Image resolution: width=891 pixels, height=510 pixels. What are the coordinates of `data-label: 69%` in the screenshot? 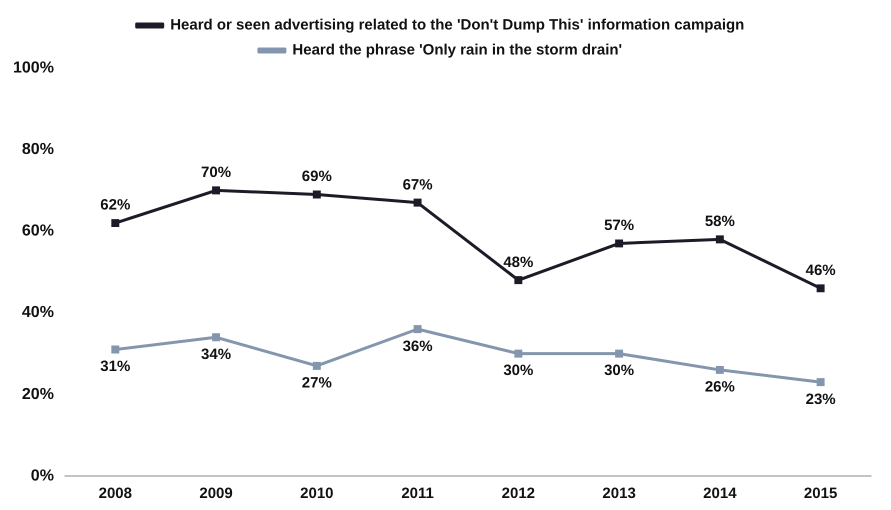 It's located at (317, 177).